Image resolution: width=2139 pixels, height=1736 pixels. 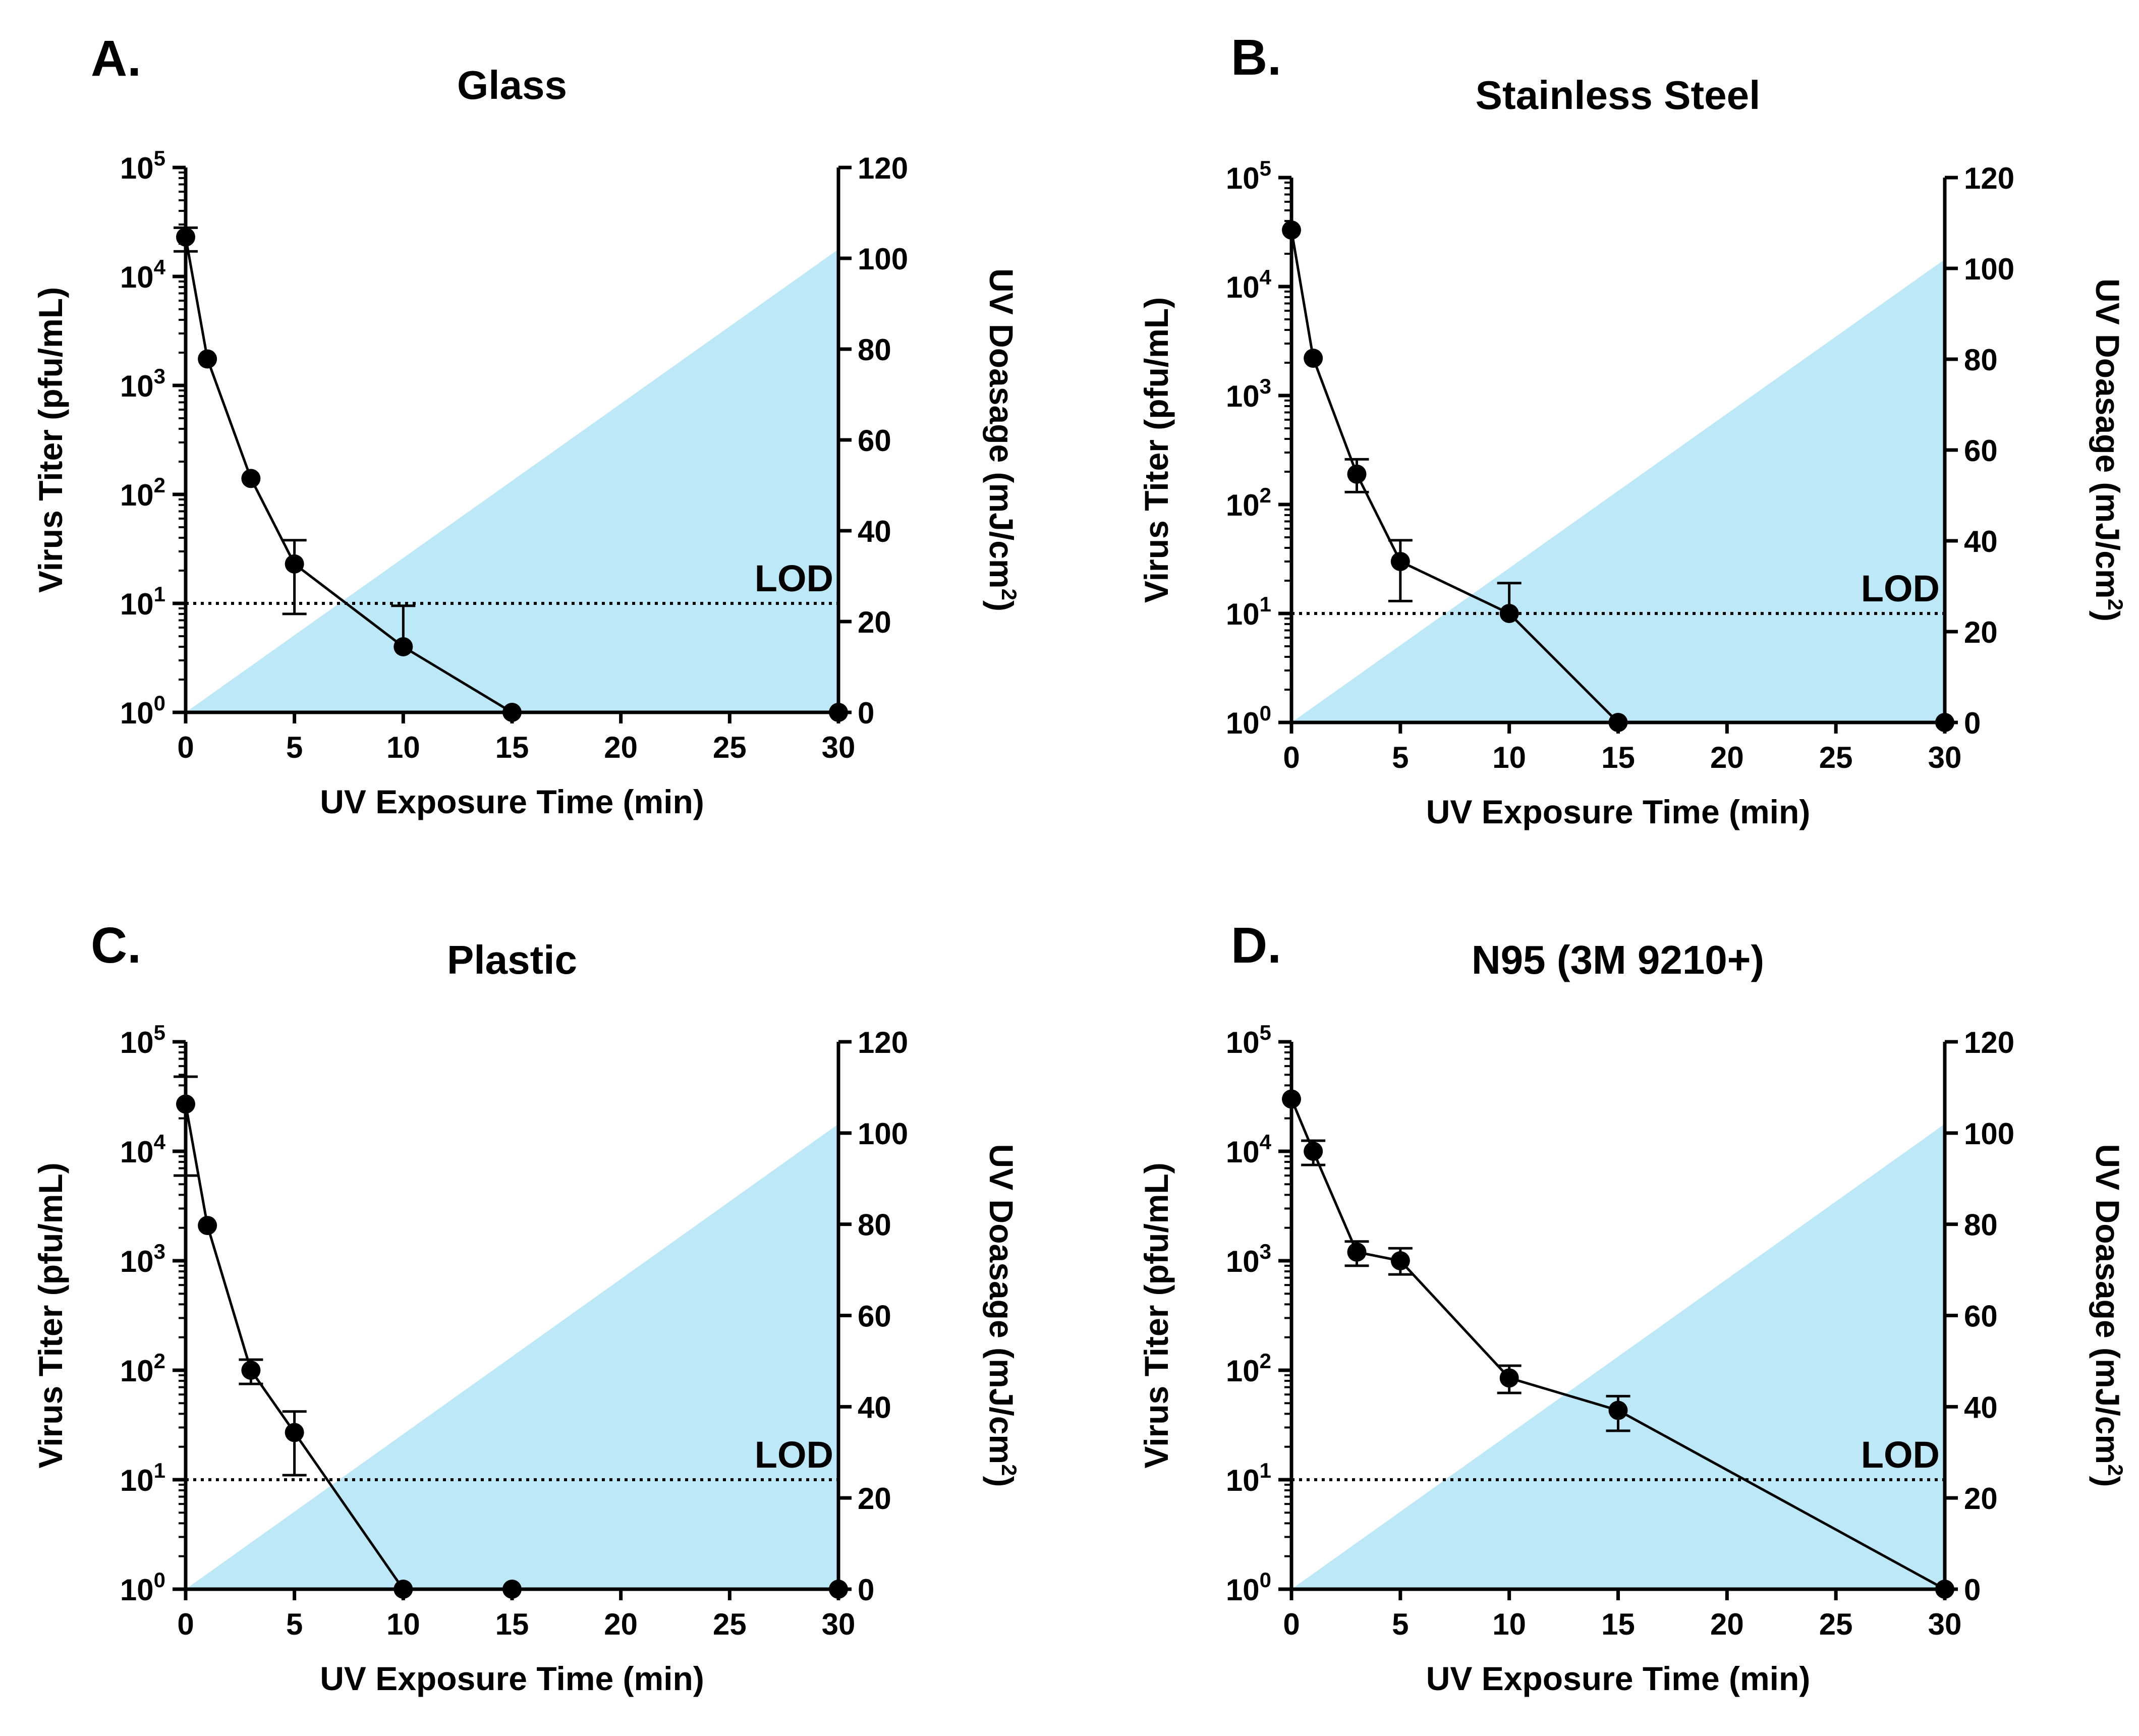 What do you see at coordinates (1256, 57) in the screenshot?
I see `panel-letter: B.` at bounding box center [1256, 57].